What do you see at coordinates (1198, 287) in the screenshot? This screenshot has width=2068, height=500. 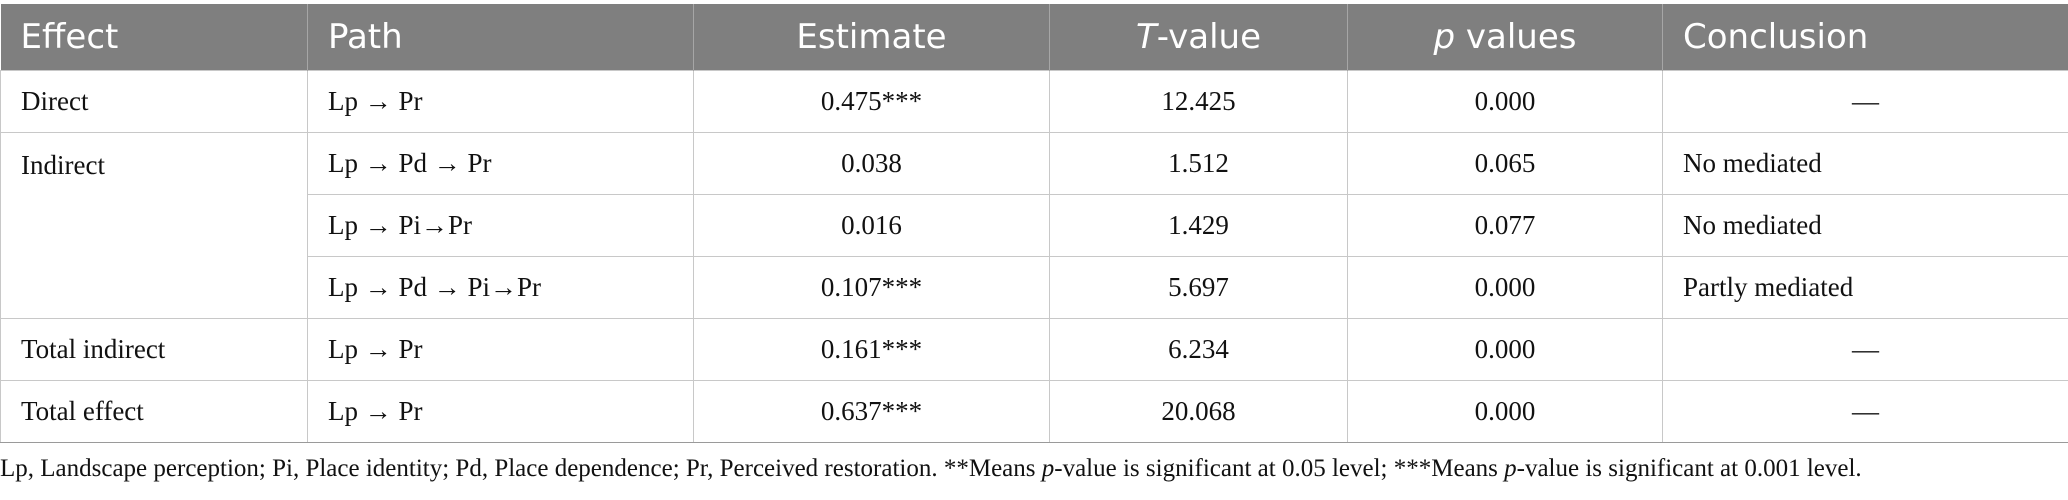 I see `cell-t-value: 5.697` at bounding box center [1198, 287].